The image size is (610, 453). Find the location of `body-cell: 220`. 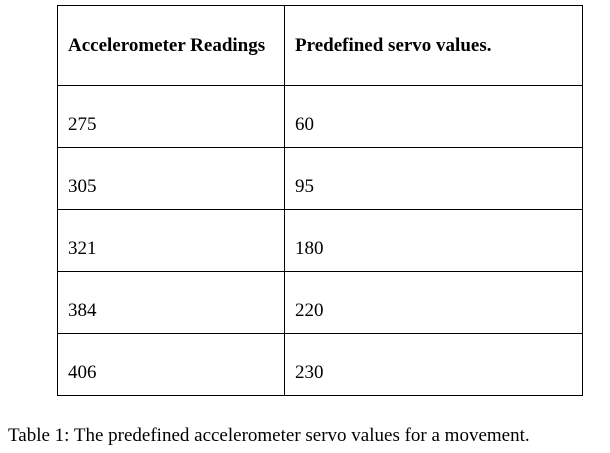

body-cell: 220 is located at coordinates (433, 302).